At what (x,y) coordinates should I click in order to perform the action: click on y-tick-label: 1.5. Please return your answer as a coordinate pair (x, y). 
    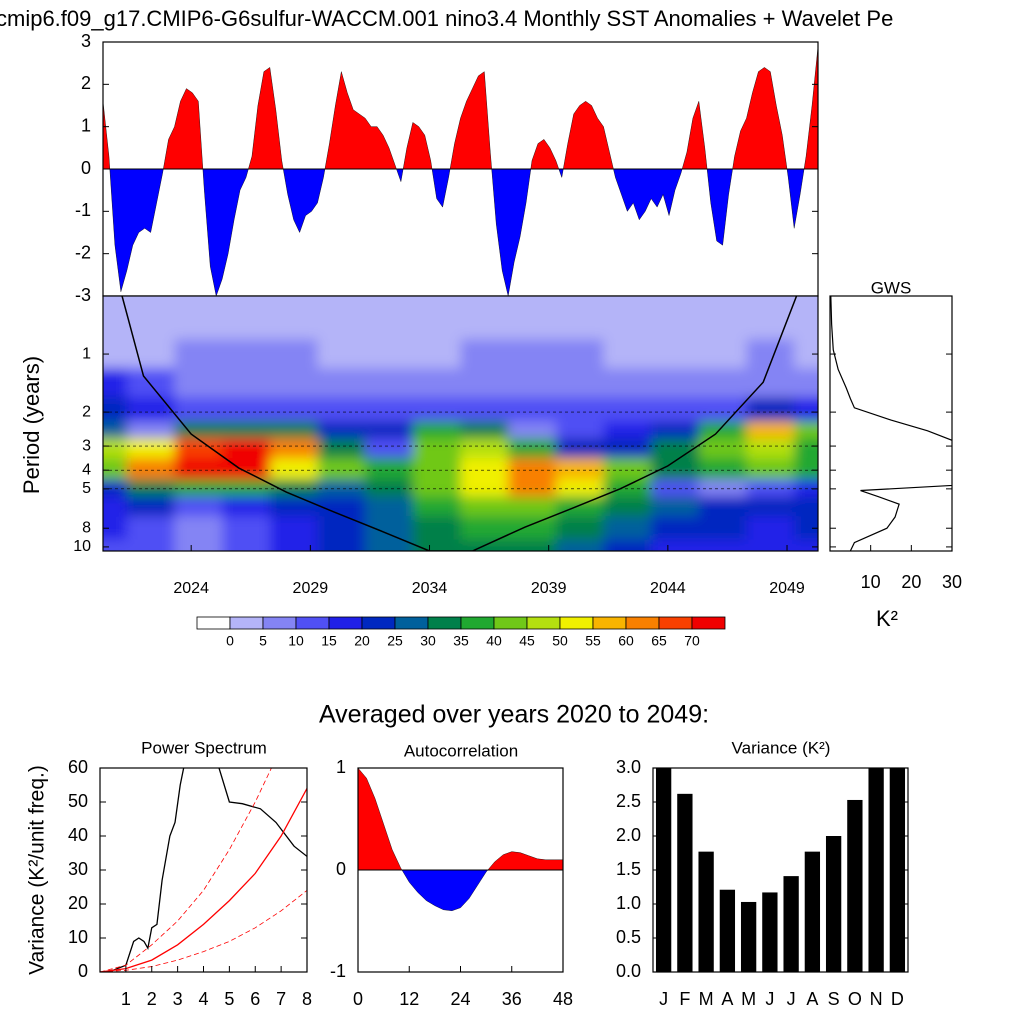
    Looking at the image, I should click on (628, 869).